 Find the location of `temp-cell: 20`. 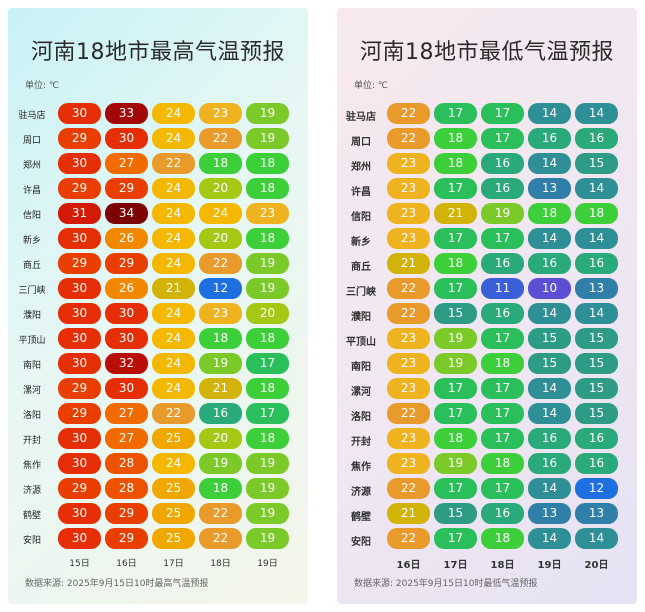

temp-cell: 20 is located at coordinates (267, 313).